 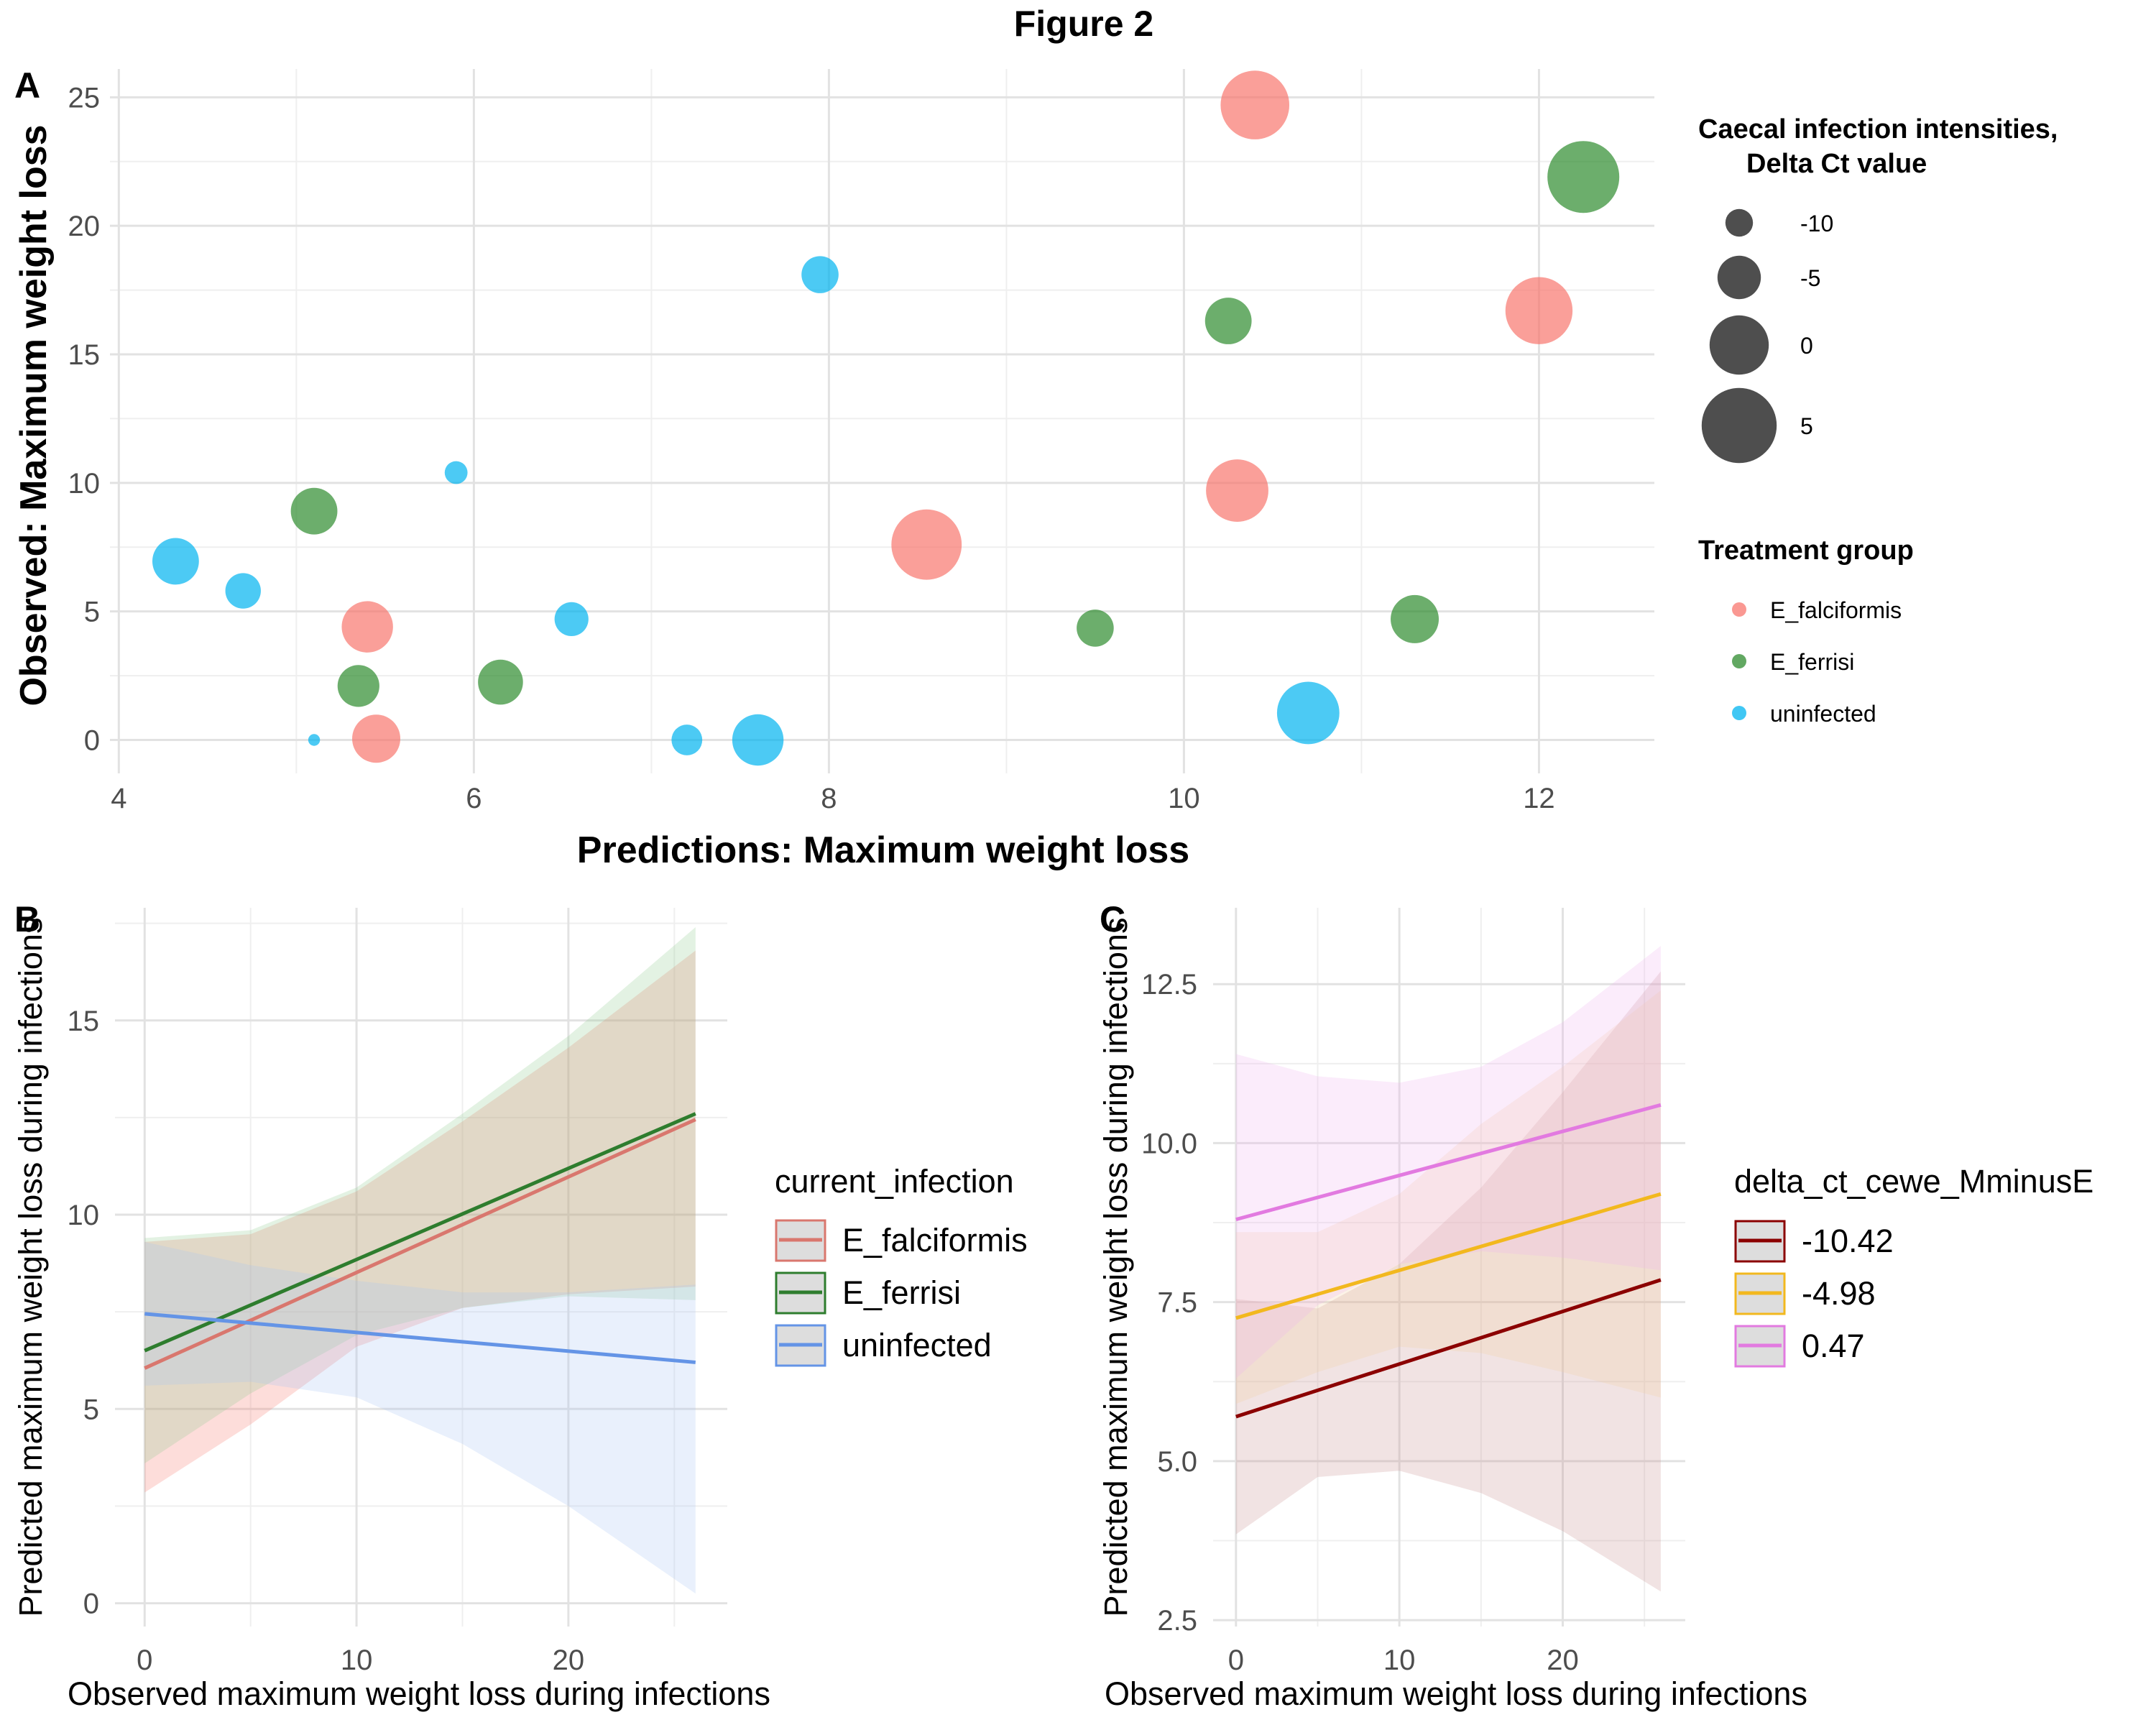 I want to click on legend-label: 0.47, so click(x=1833, y=1346).